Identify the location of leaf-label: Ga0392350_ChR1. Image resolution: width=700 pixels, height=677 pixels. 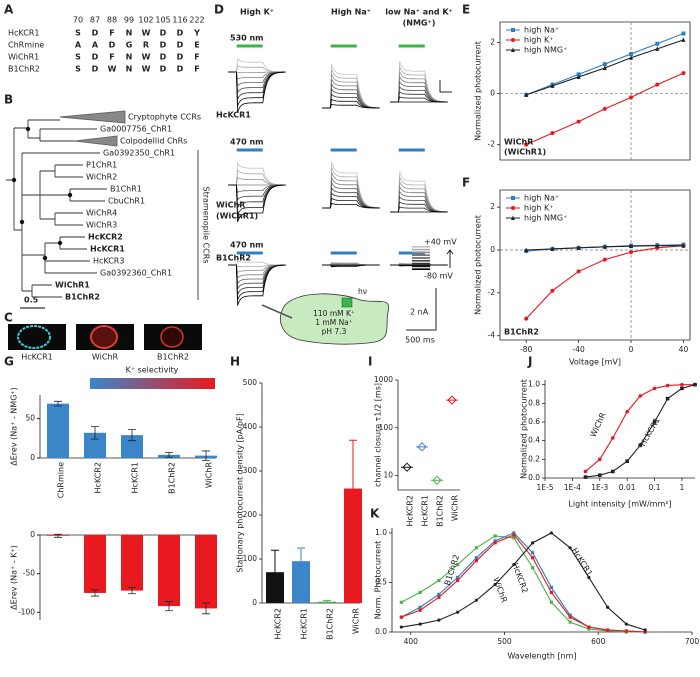
(139, 153).